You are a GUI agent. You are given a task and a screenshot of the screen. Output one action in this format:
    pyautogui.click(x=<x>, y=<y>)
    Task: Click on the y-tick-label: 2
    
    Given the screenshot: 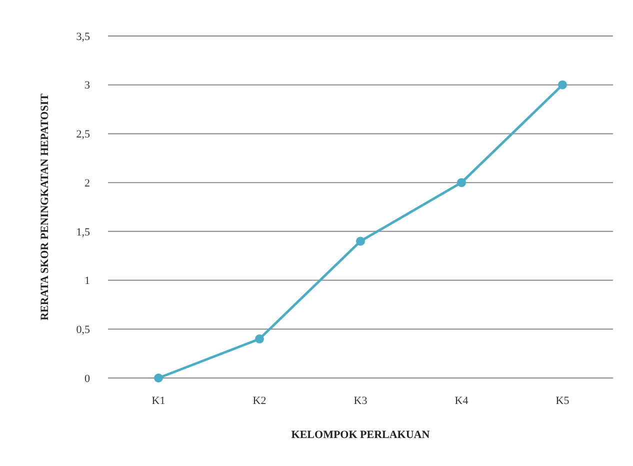 What is the action you would take?
    pyautogui.click(x=87, y=183)
    